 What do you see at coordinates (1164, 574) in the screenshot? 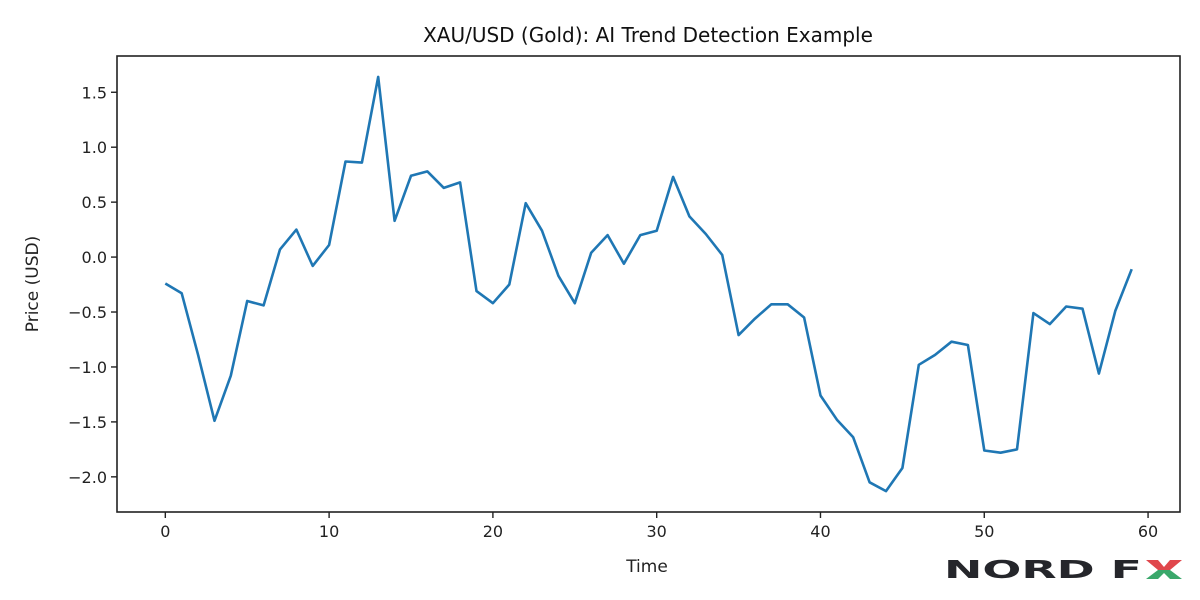
I see `logo-x-bottom-icon` at bounding box center [1164, 574].